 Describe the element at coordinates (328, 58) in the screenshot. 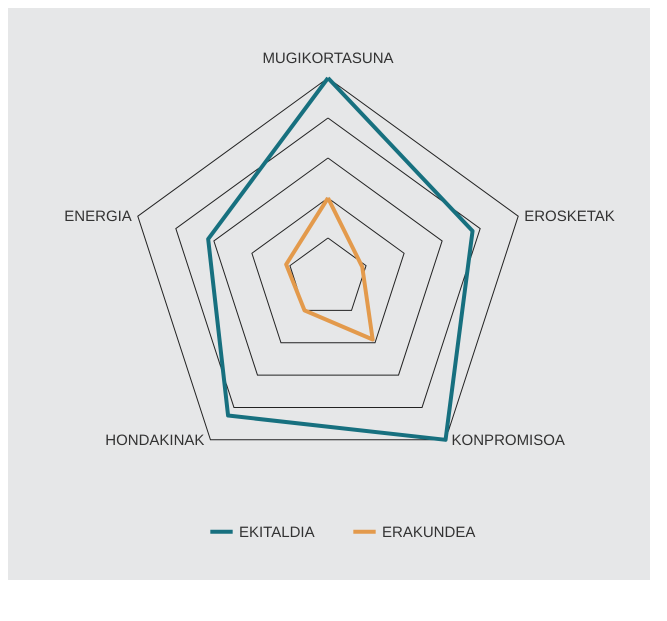

I see `spoke-label: MUGIKORTASUNA` at that location.